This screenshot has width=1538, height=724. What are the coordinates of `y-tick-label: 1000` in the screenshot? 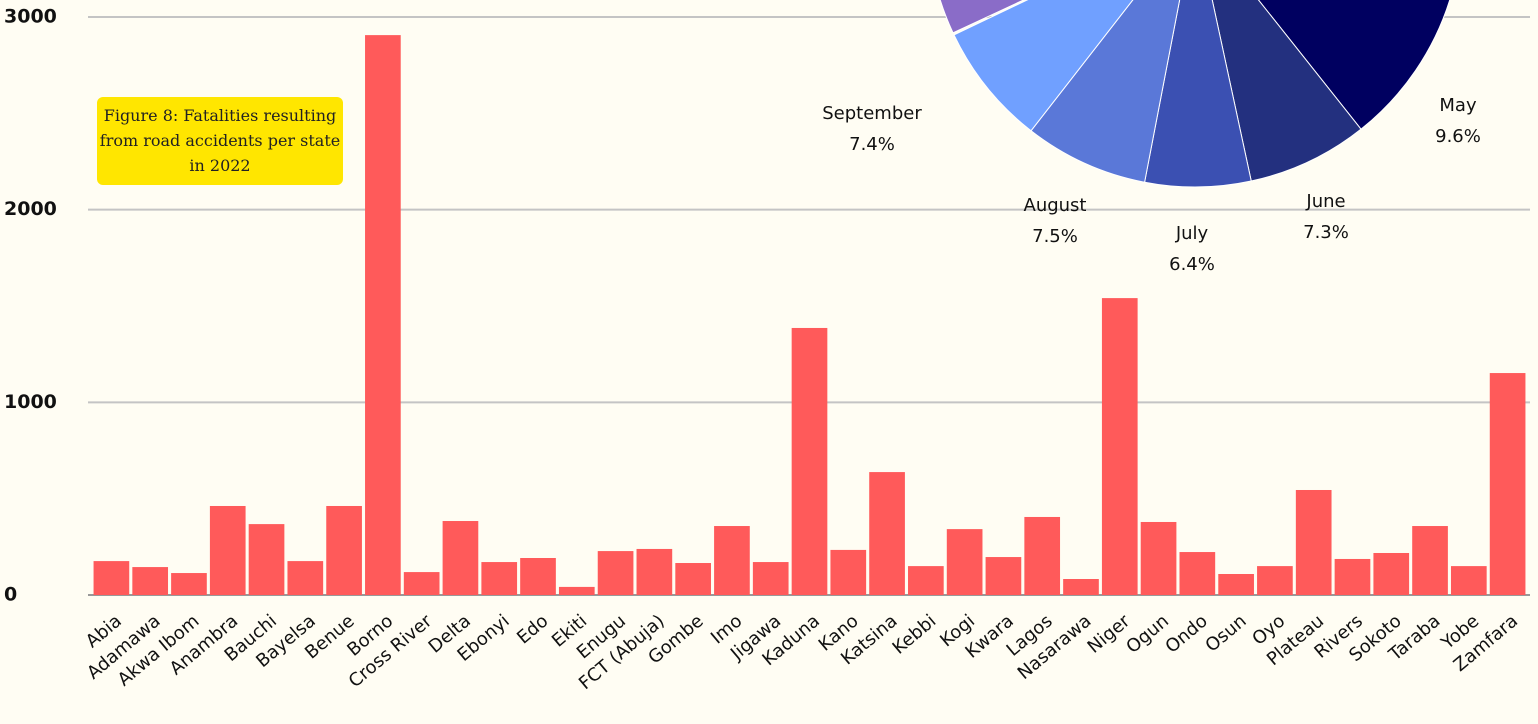 It's located at (30, 402).